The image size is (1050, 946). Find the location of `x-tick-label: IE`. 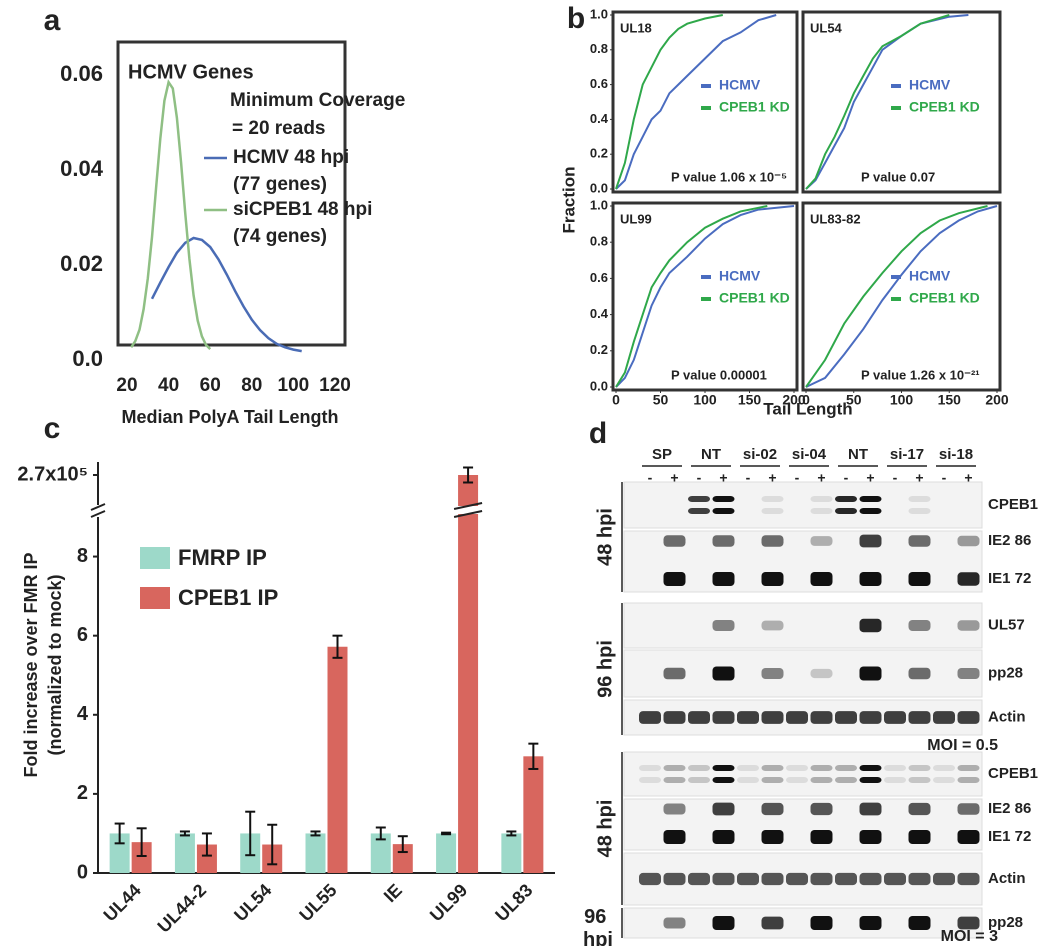

x-tick-label: IE is located at coordinates (393, 893).